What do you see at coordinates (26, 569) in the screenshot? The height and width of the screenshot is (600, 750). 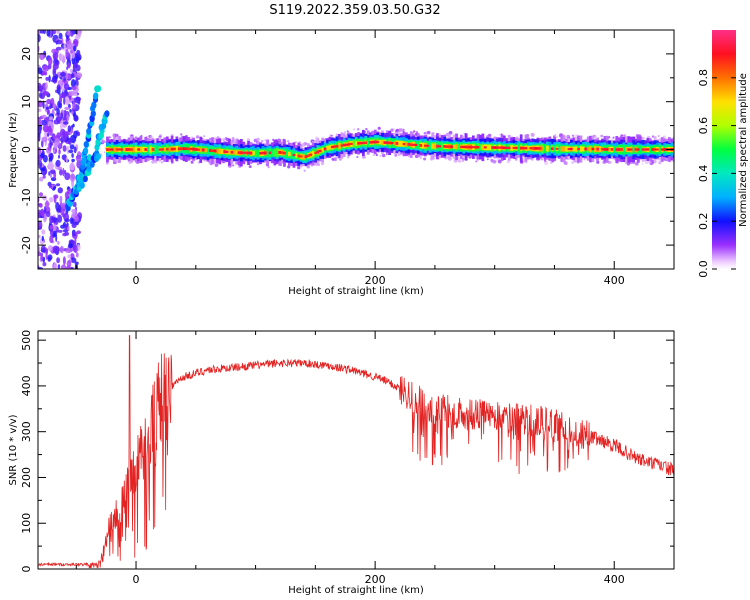 I see `snr-ytick-label: 0` at bounding box center [26, 569].